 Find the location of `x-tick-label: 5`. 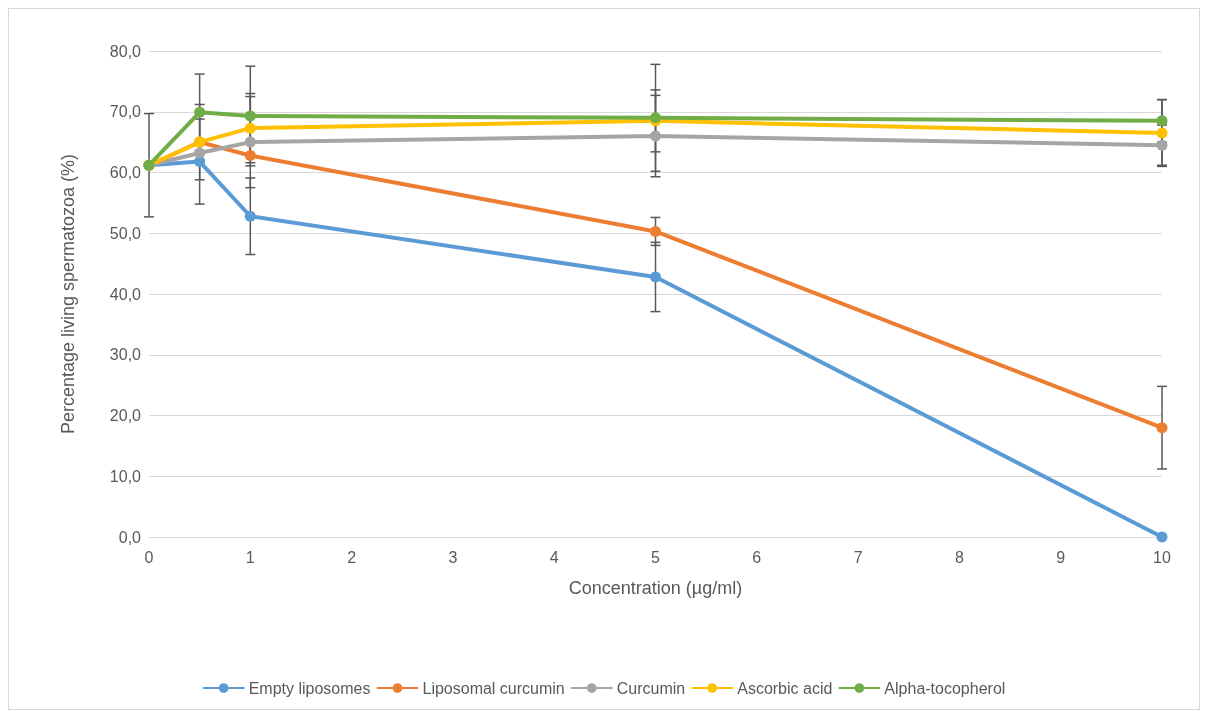

x-tick-label: 5 is located at coordinates (656, 557).